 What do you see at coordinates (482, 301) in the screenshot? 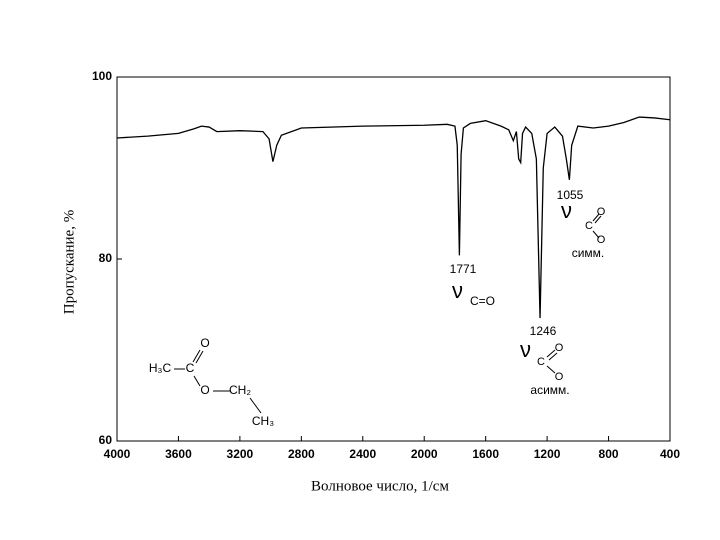
I see `annotation: C=O` at bounding box center [482, 301].